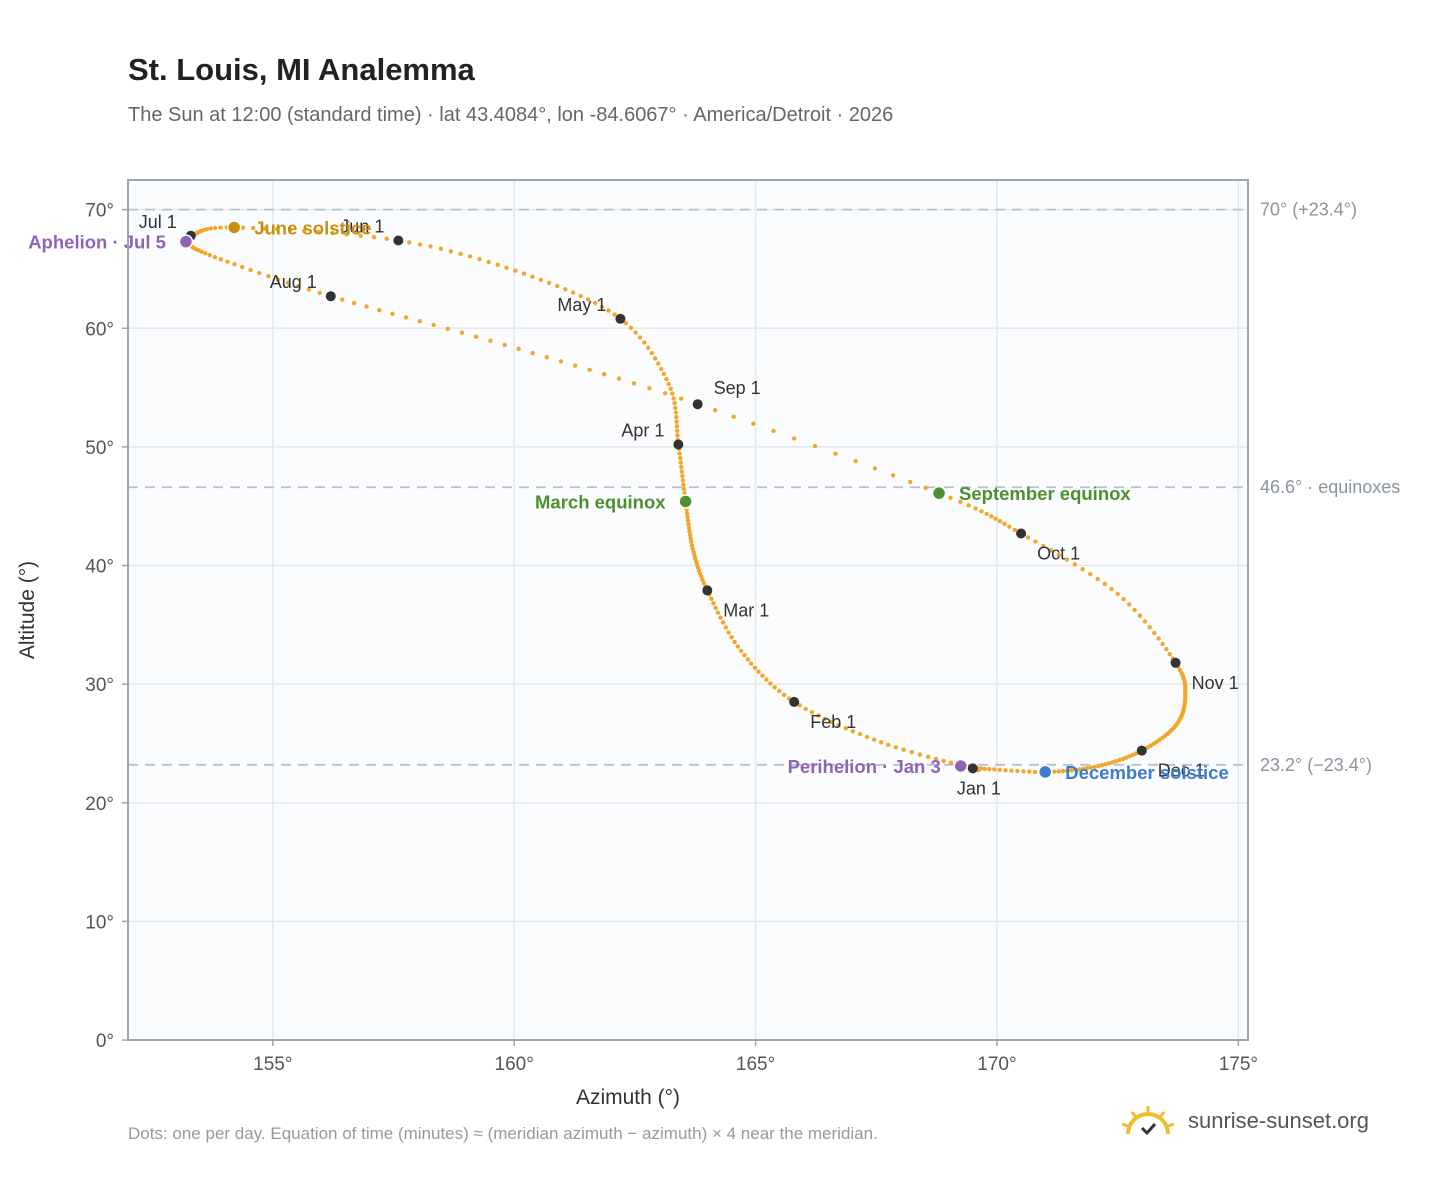 Image resolution: width=1448 pixels, height=1188 pixels. I want to click on y-tick-label: 20°, so click(99, 804).